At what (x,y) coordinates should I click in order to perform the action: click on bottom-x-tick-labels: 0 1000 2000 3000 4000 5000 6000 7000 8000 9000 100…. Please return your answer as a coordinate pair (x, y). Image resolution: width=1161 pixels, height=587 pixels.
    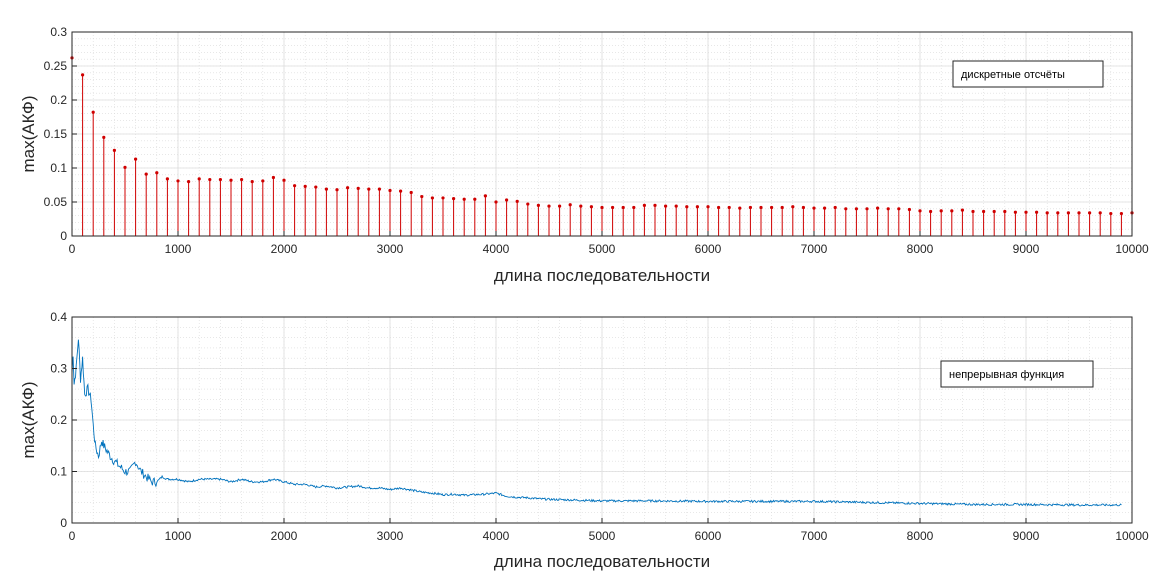
    Looking at the image, I should click on (609, 530).